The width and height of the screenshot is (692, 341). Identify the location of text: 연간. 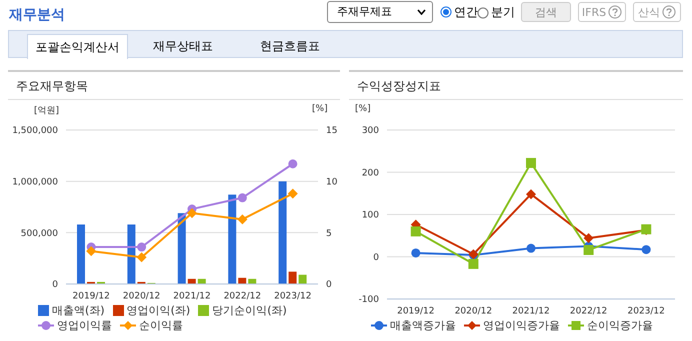
(466, 12).